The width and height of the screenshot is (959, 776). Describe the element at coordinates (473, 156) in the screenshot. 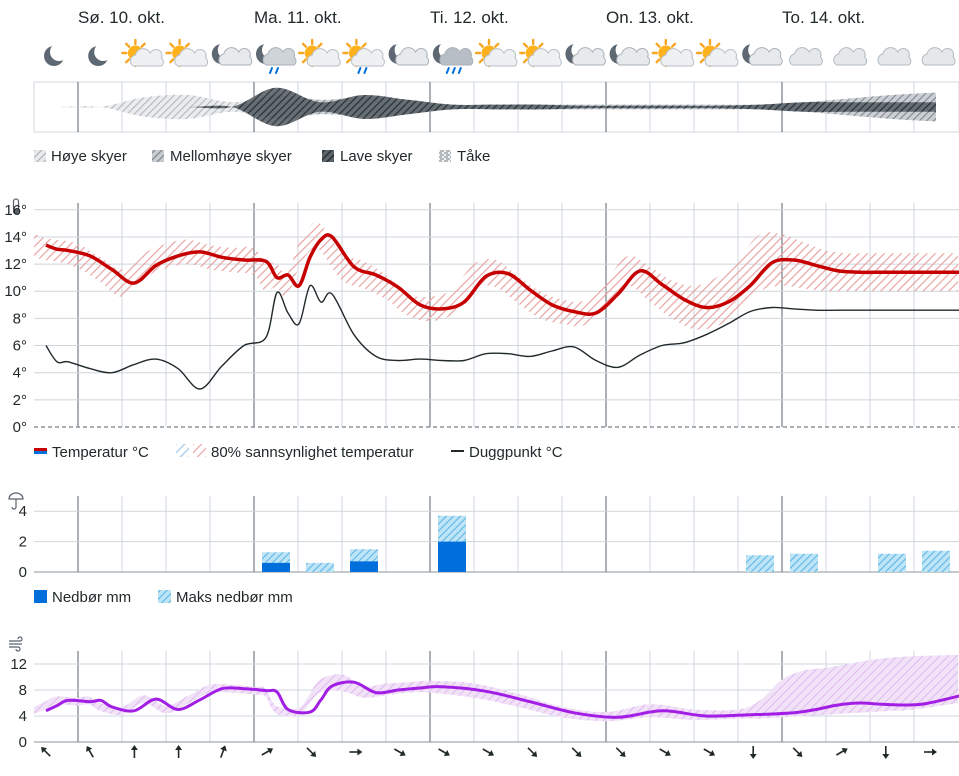

I see `legend-label-fog: Tåke` at that location.